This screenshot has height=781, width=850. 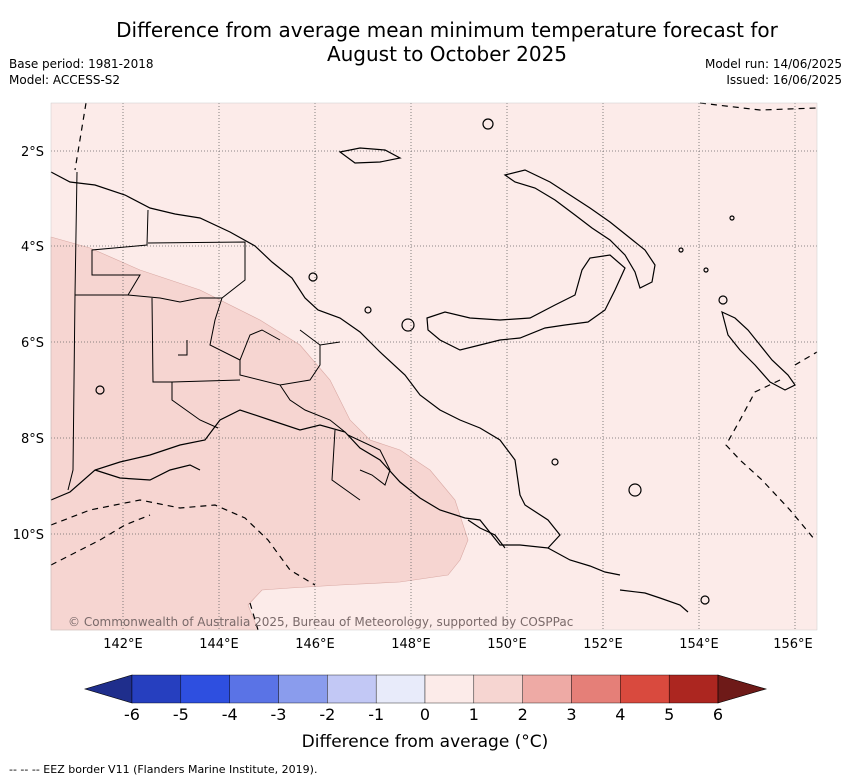 I want to click on lat-label: 6°S, so click(x=32, y=343).